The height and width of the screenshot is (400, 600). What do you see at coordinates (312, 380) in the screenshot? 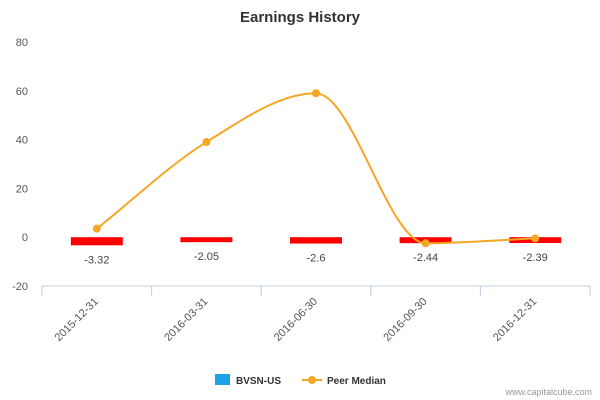
I see `legend-marker-peer` at bounding box center [312, 380].